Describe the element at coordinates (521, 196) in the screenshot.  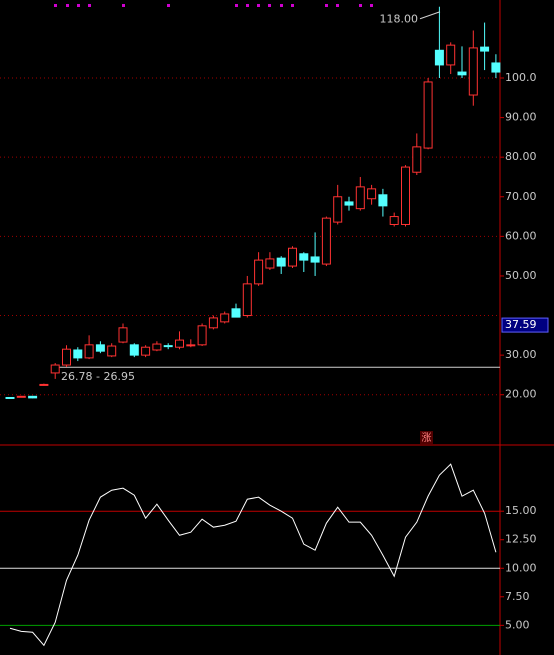
I see `y-tick-label: 70.00` at that location.